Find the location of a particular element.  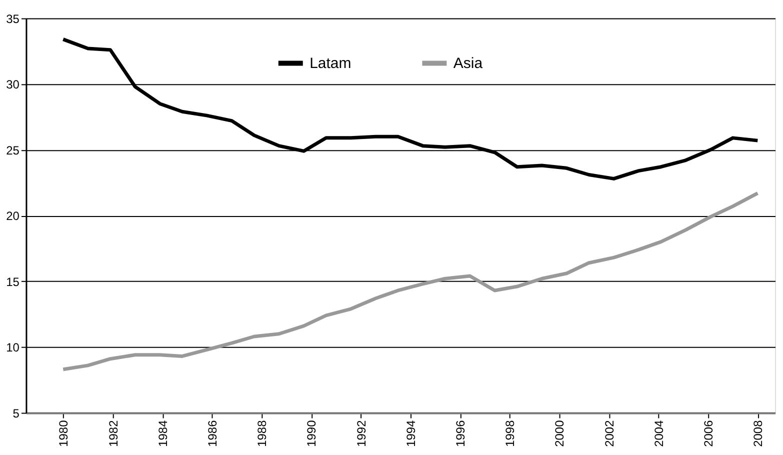

y-tick-label: 5 is located at coordinates (16, 413).